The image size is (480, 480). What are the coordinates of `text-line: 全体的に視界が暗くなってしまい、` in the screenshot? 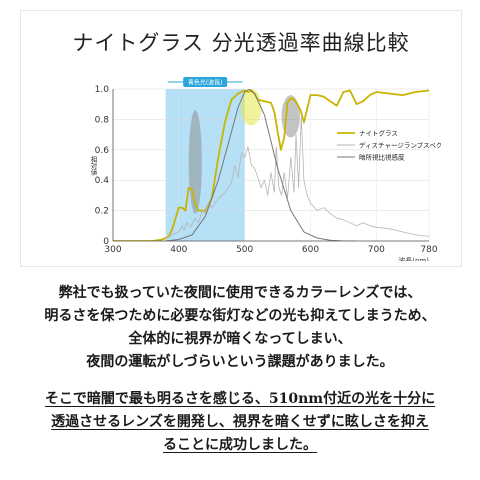 It's located at (240, 339).